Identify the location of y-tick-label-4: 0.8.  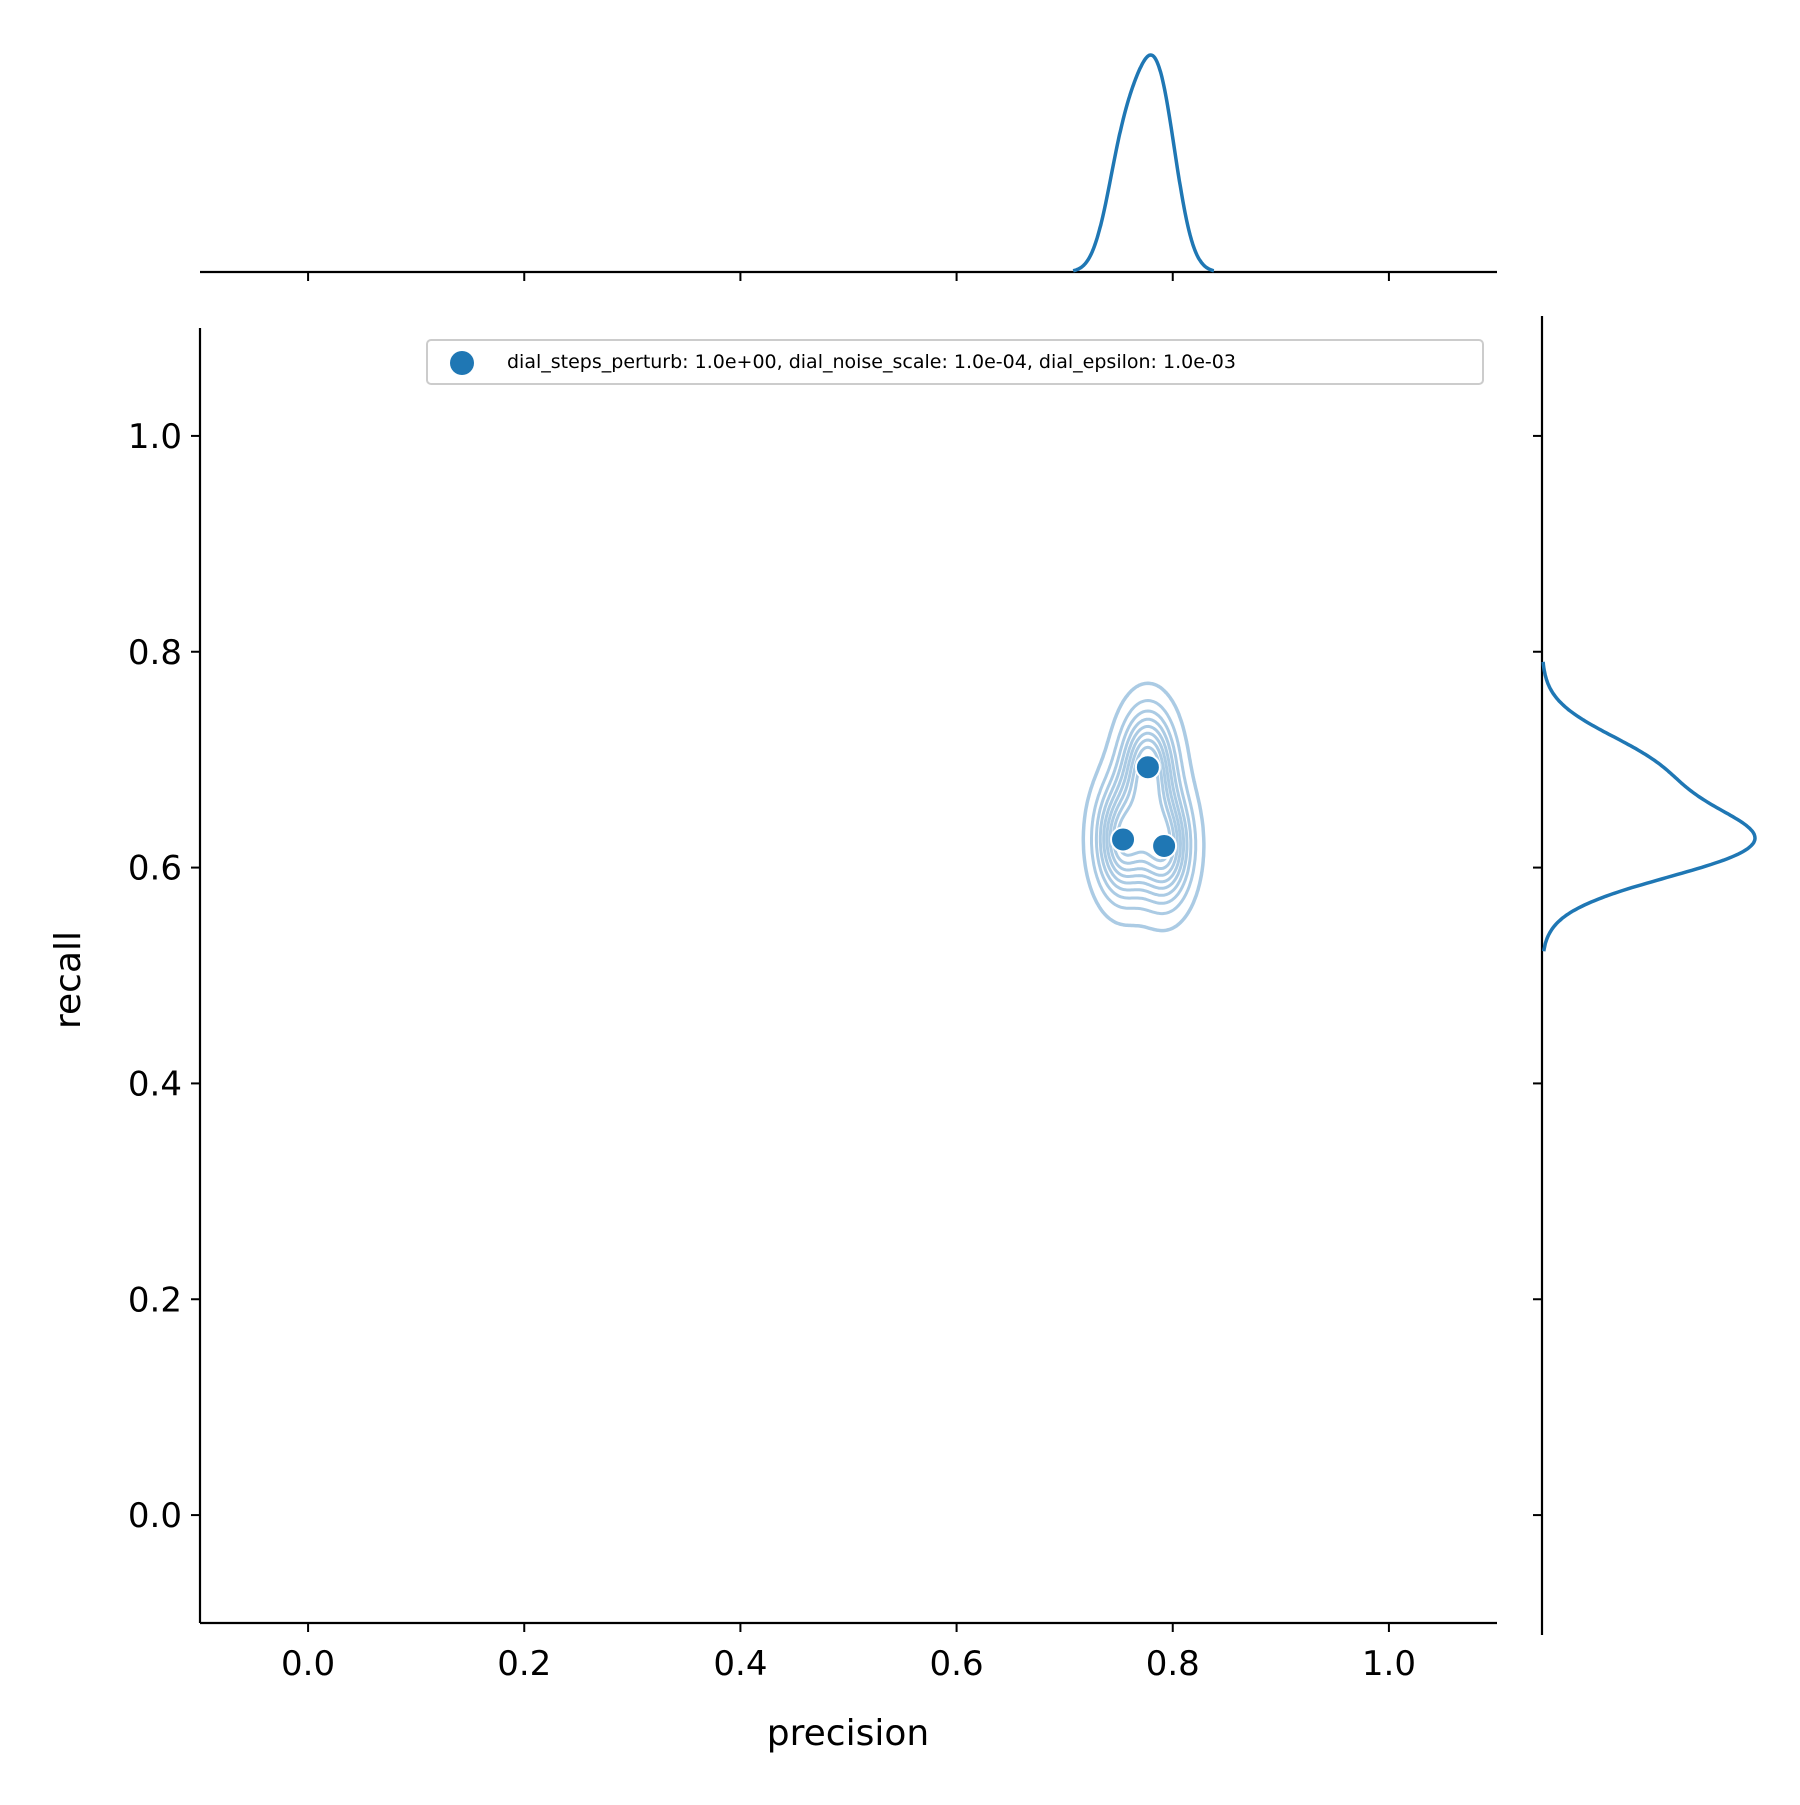
(155, 653).